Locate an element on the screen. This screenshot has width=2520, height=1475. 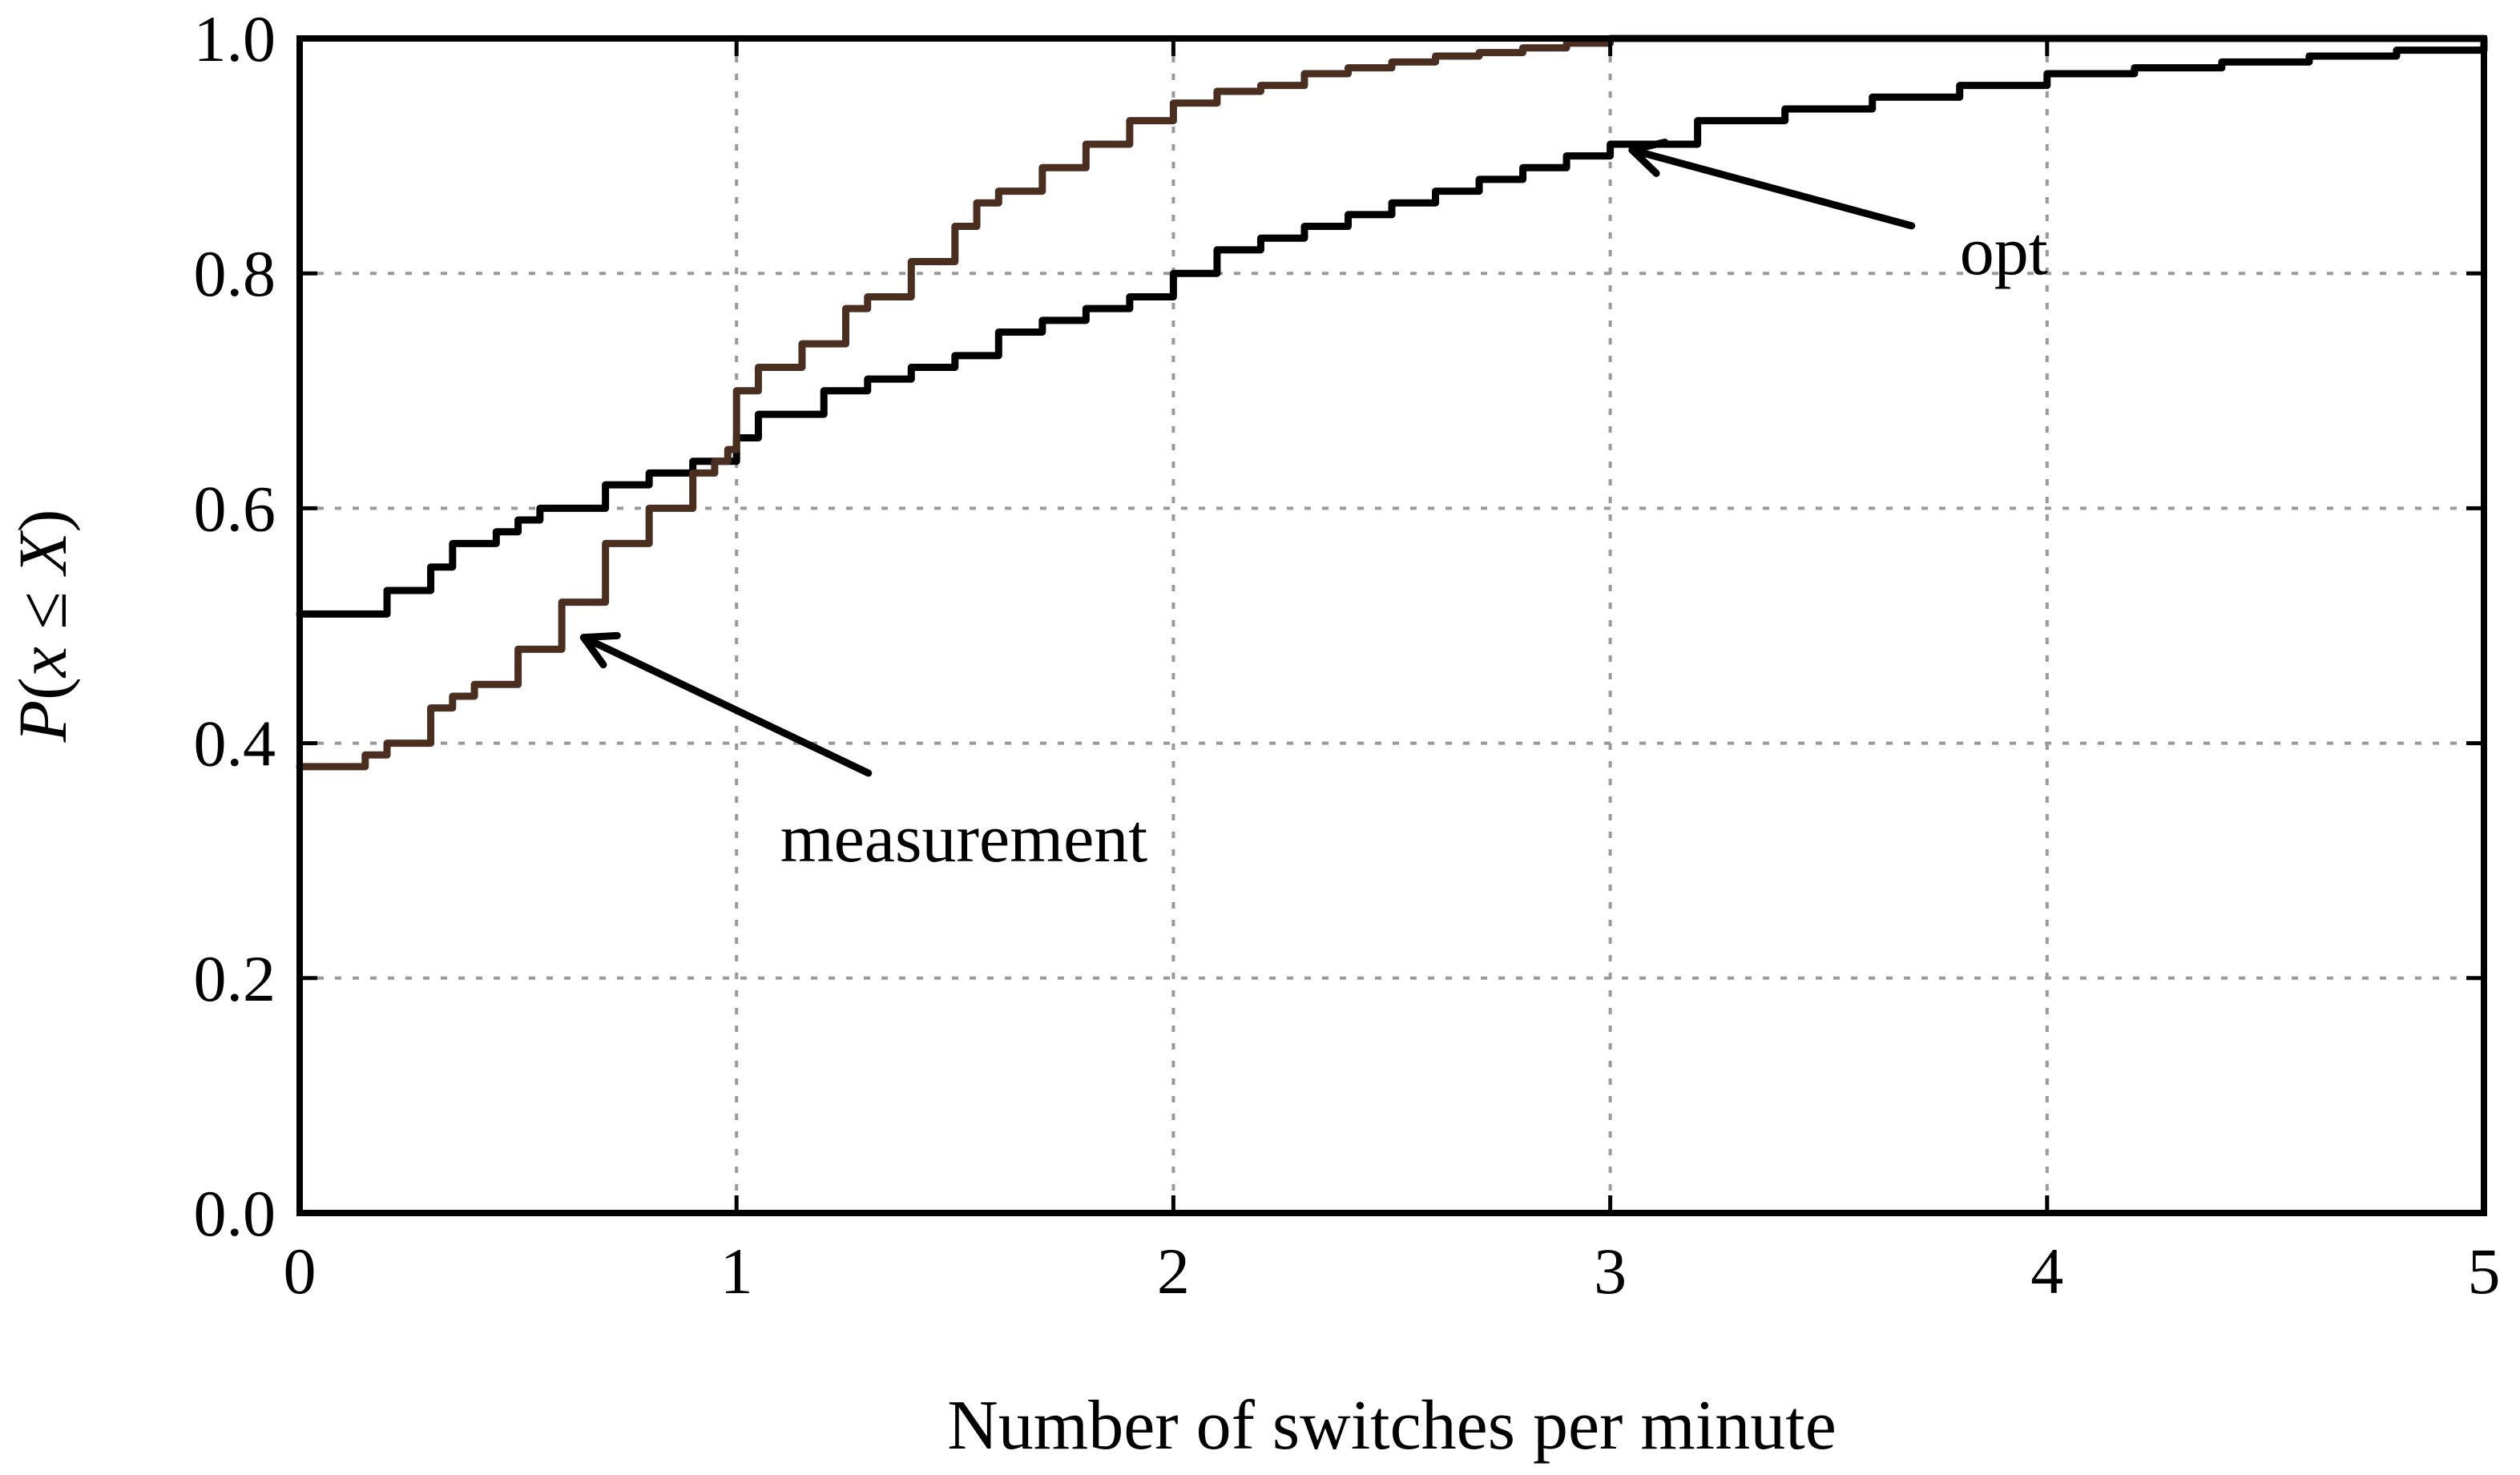
y-label-p: P is located at coordinates (42, 722).